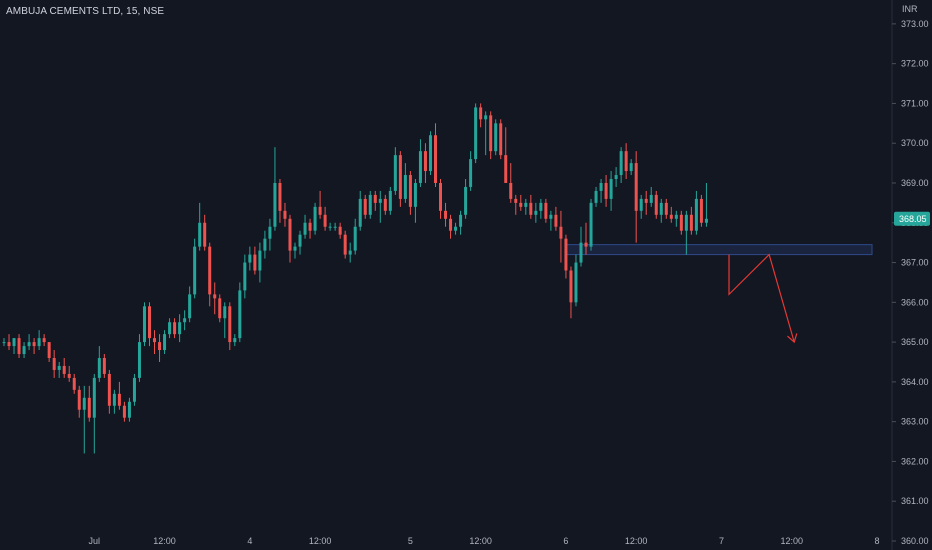 Image resolution: width=932 pixels, height=550 pixels. I want to click on time-tick-label: 7, so click(721, 541).